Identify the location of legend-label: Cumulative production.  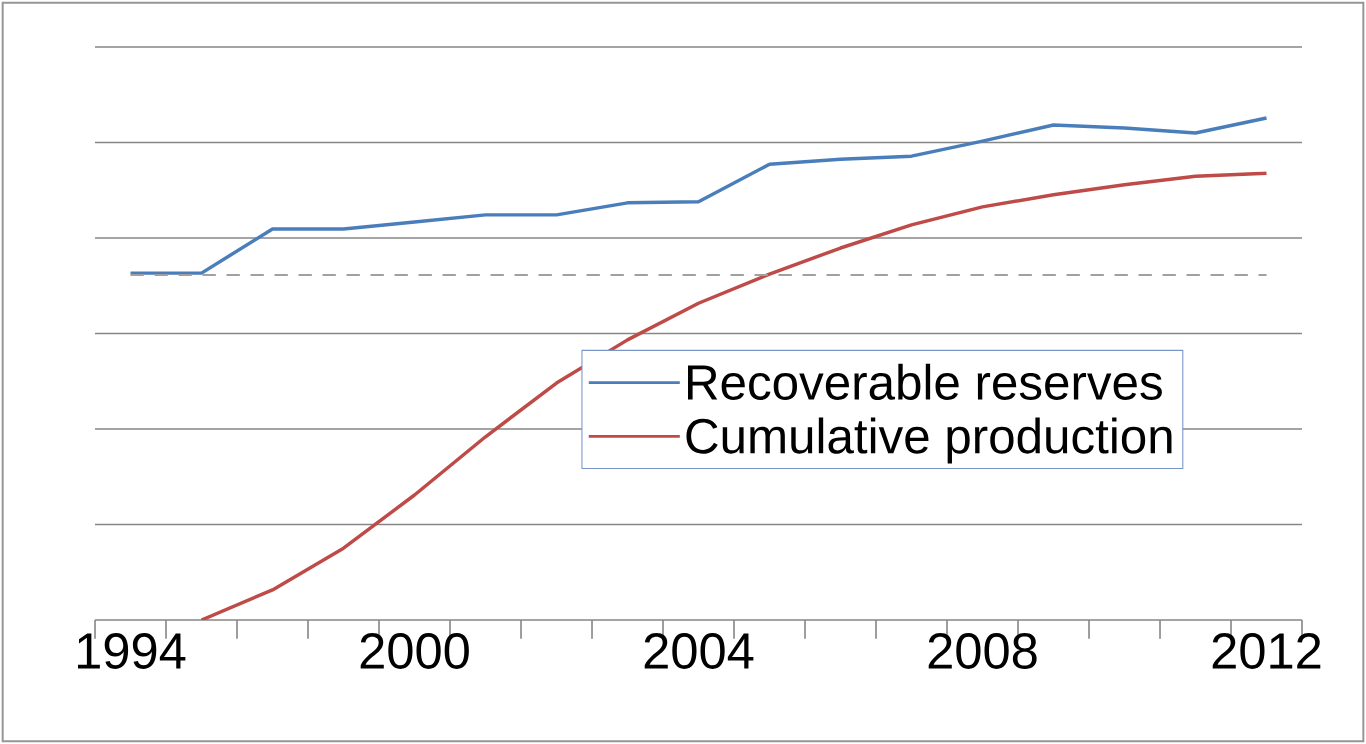
(929, 440).